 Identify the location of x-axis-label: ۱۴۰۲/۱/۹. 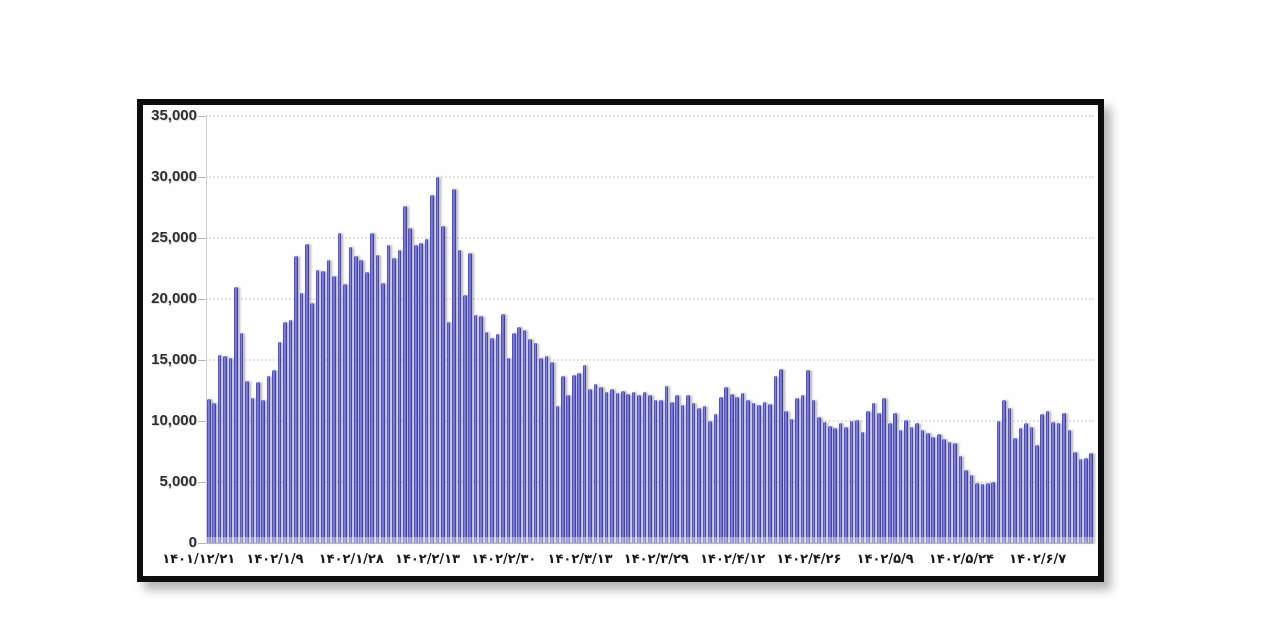
(275, 559).